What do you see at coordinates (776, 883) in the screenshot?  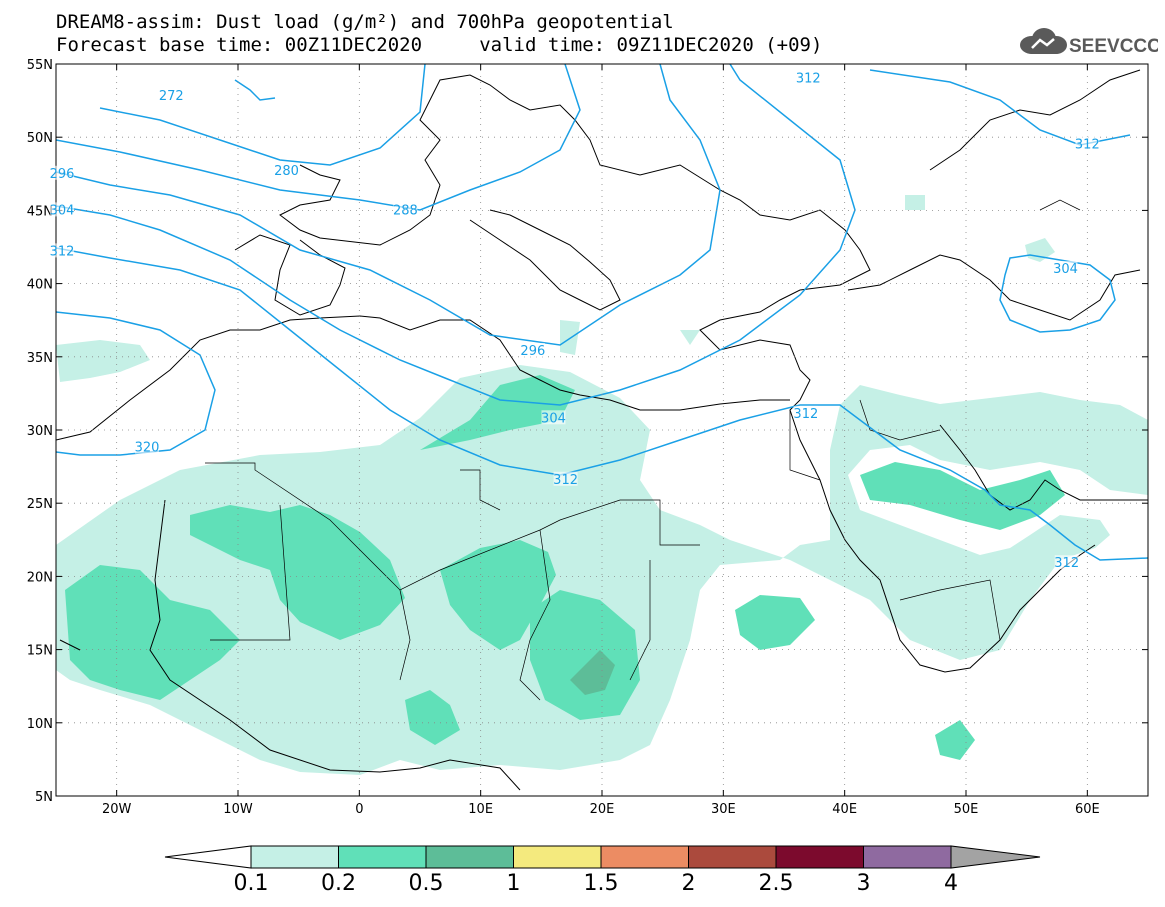 I see `colorbar-label: 2.5` at bounding box center [776, 883].